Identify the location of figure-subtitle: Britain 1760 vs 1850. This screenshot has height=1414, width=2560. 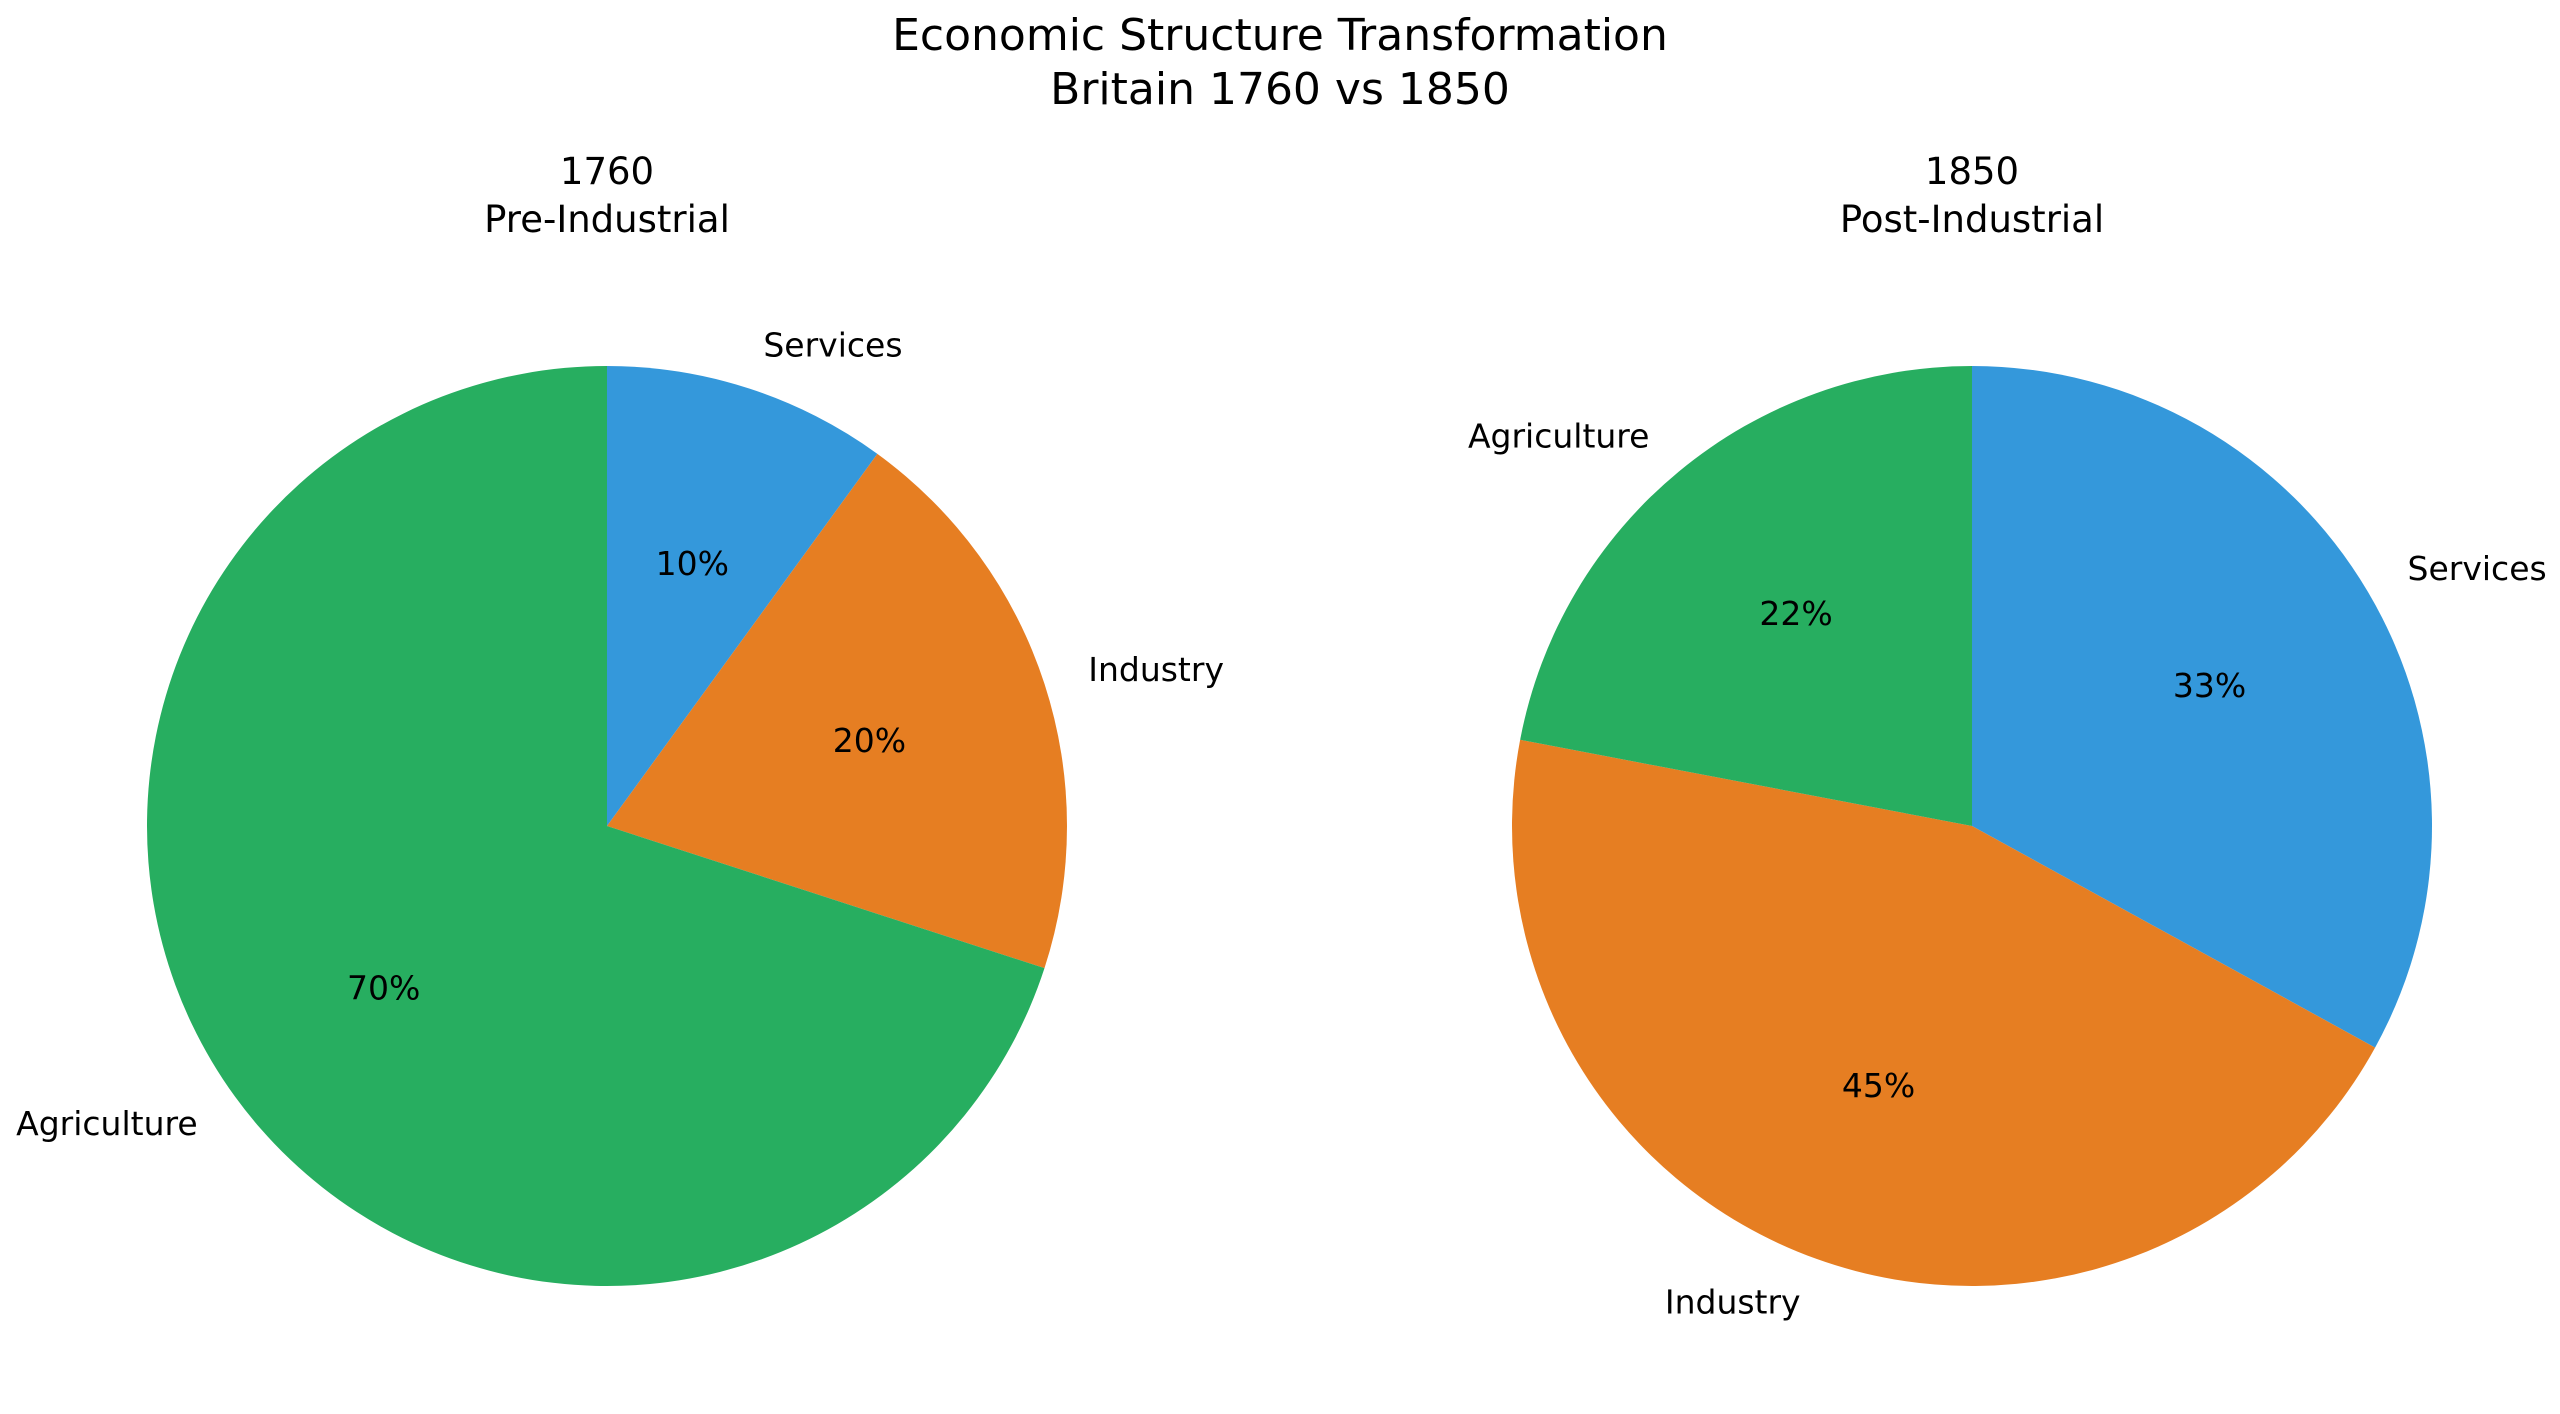
(1280, 89).